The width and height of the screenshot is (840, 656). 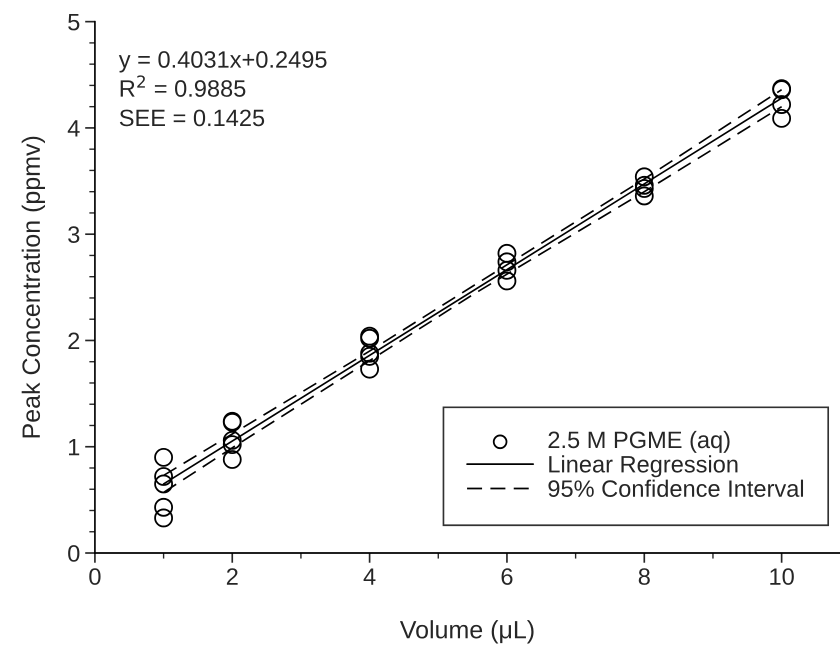 I want to click on y-tick-label: 0, so click(x=74, y=553).